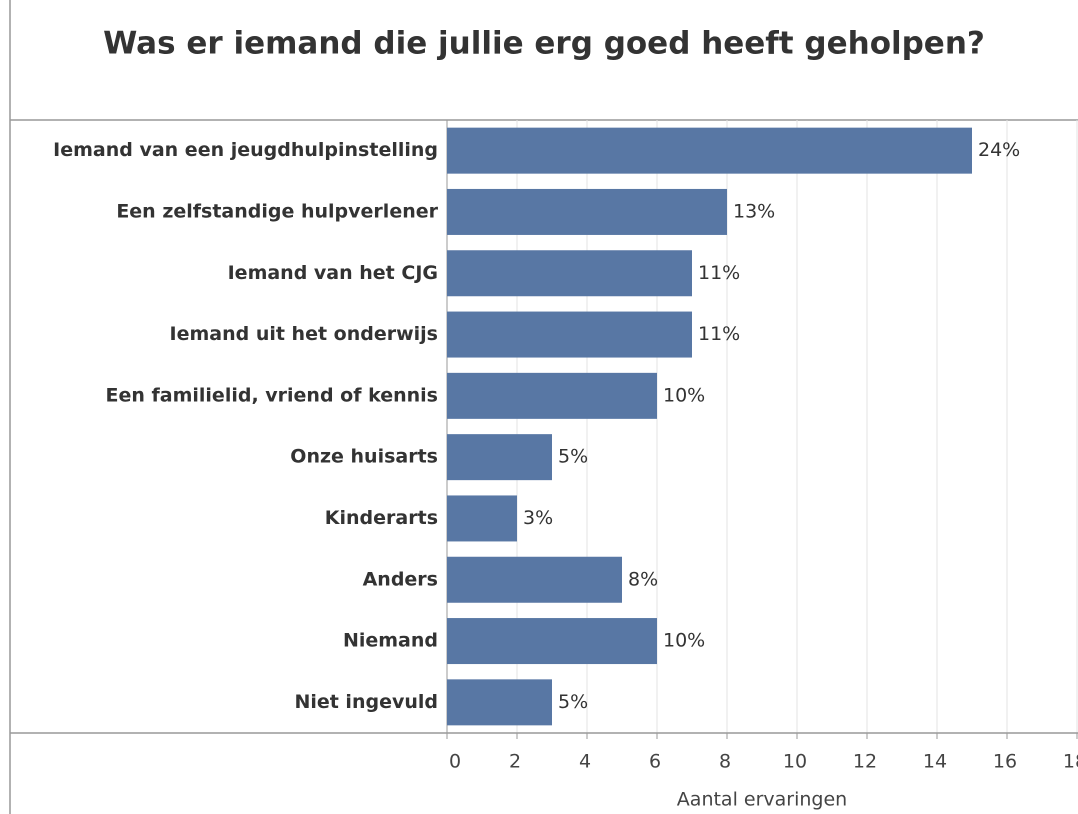 Image resolution: width=1078 pixels, height=814 pixels. What do you see at coordinates (795, 762) in the screenshot?
I see `x-tick-label: 10` at bounding box center [795, 762].